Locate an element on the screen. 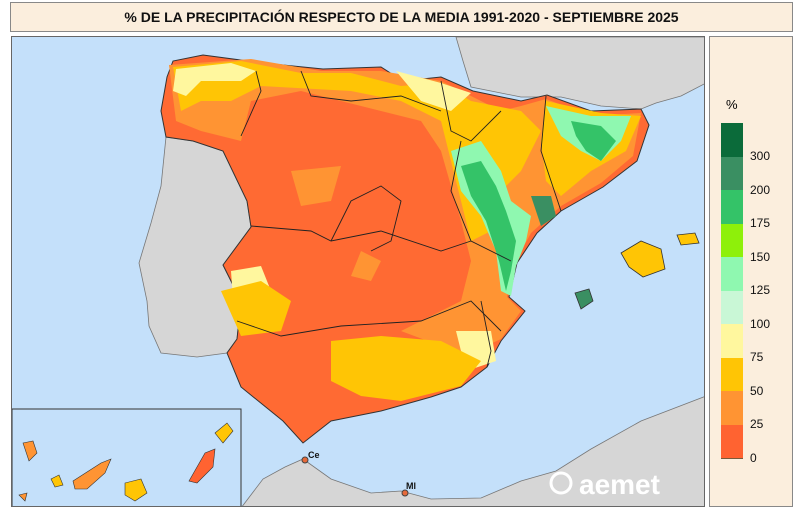 Image resolution: width=800 pixels, height=510 pixels. ceuta-marker is located at coordinates (305, 460).